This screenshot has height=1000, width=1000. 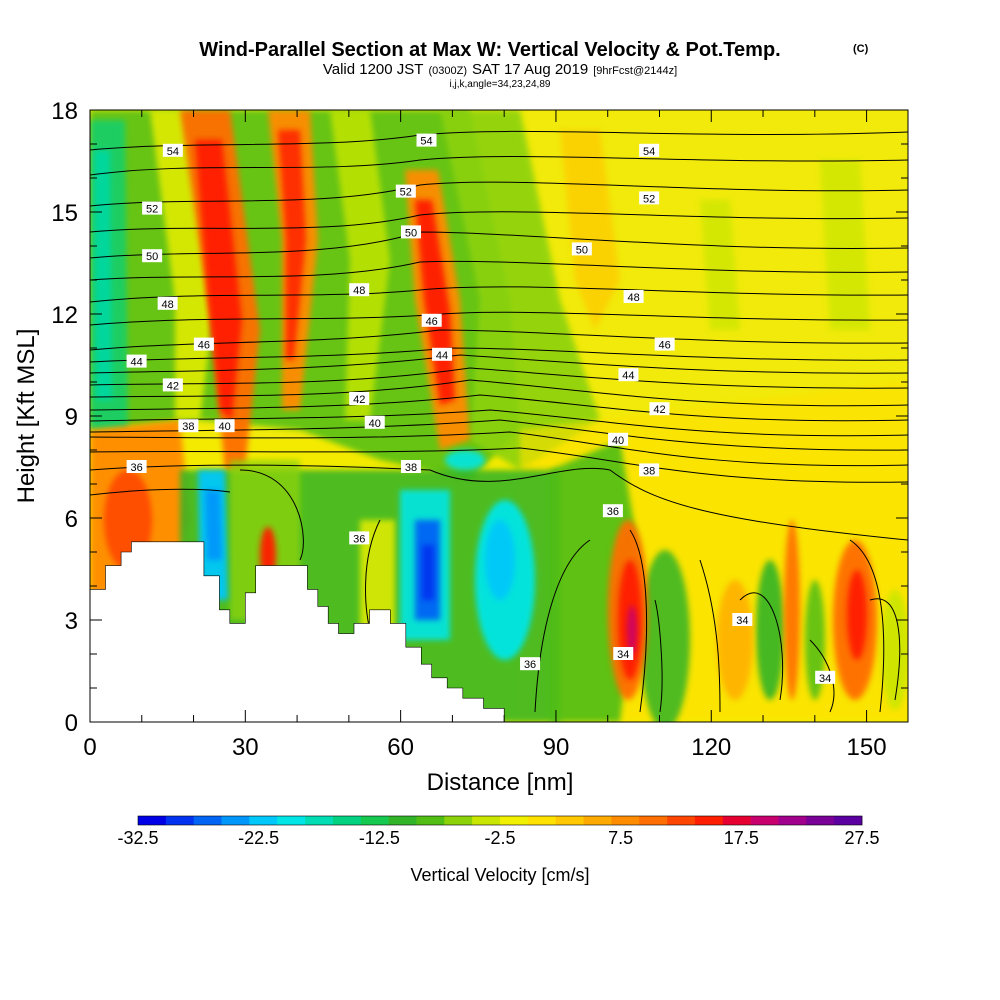 What do you see at coordinates (741, 838) in the screenshot?
I see `colorbar-tick-label: 17.5` at bounding box center [741, 838].